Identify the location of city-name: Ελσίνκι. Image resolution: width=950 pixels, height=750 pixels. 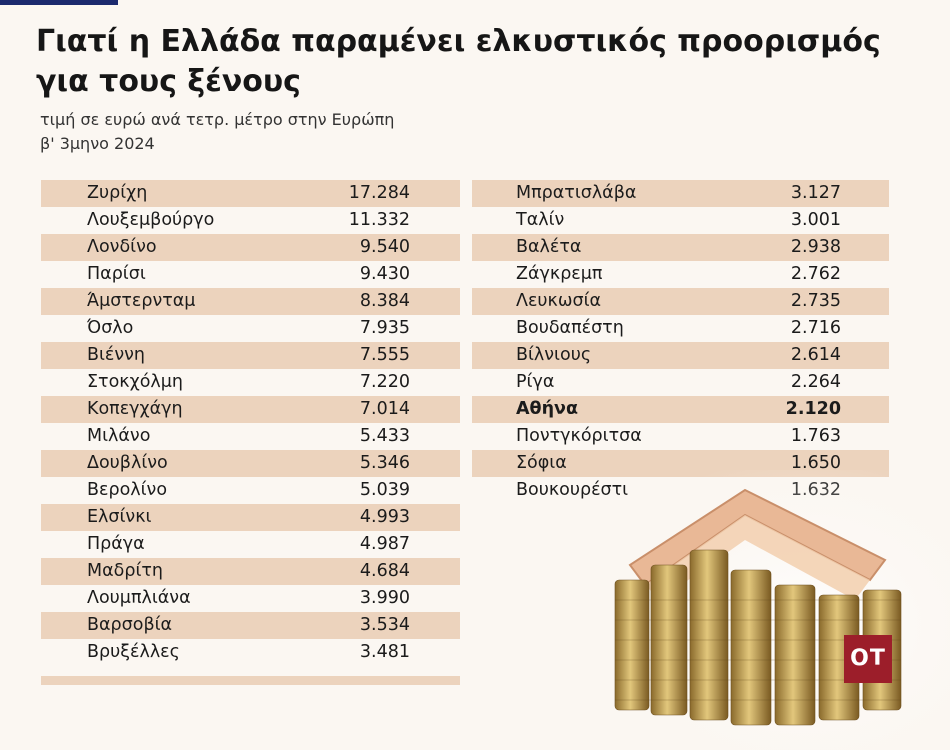
(119, 517).